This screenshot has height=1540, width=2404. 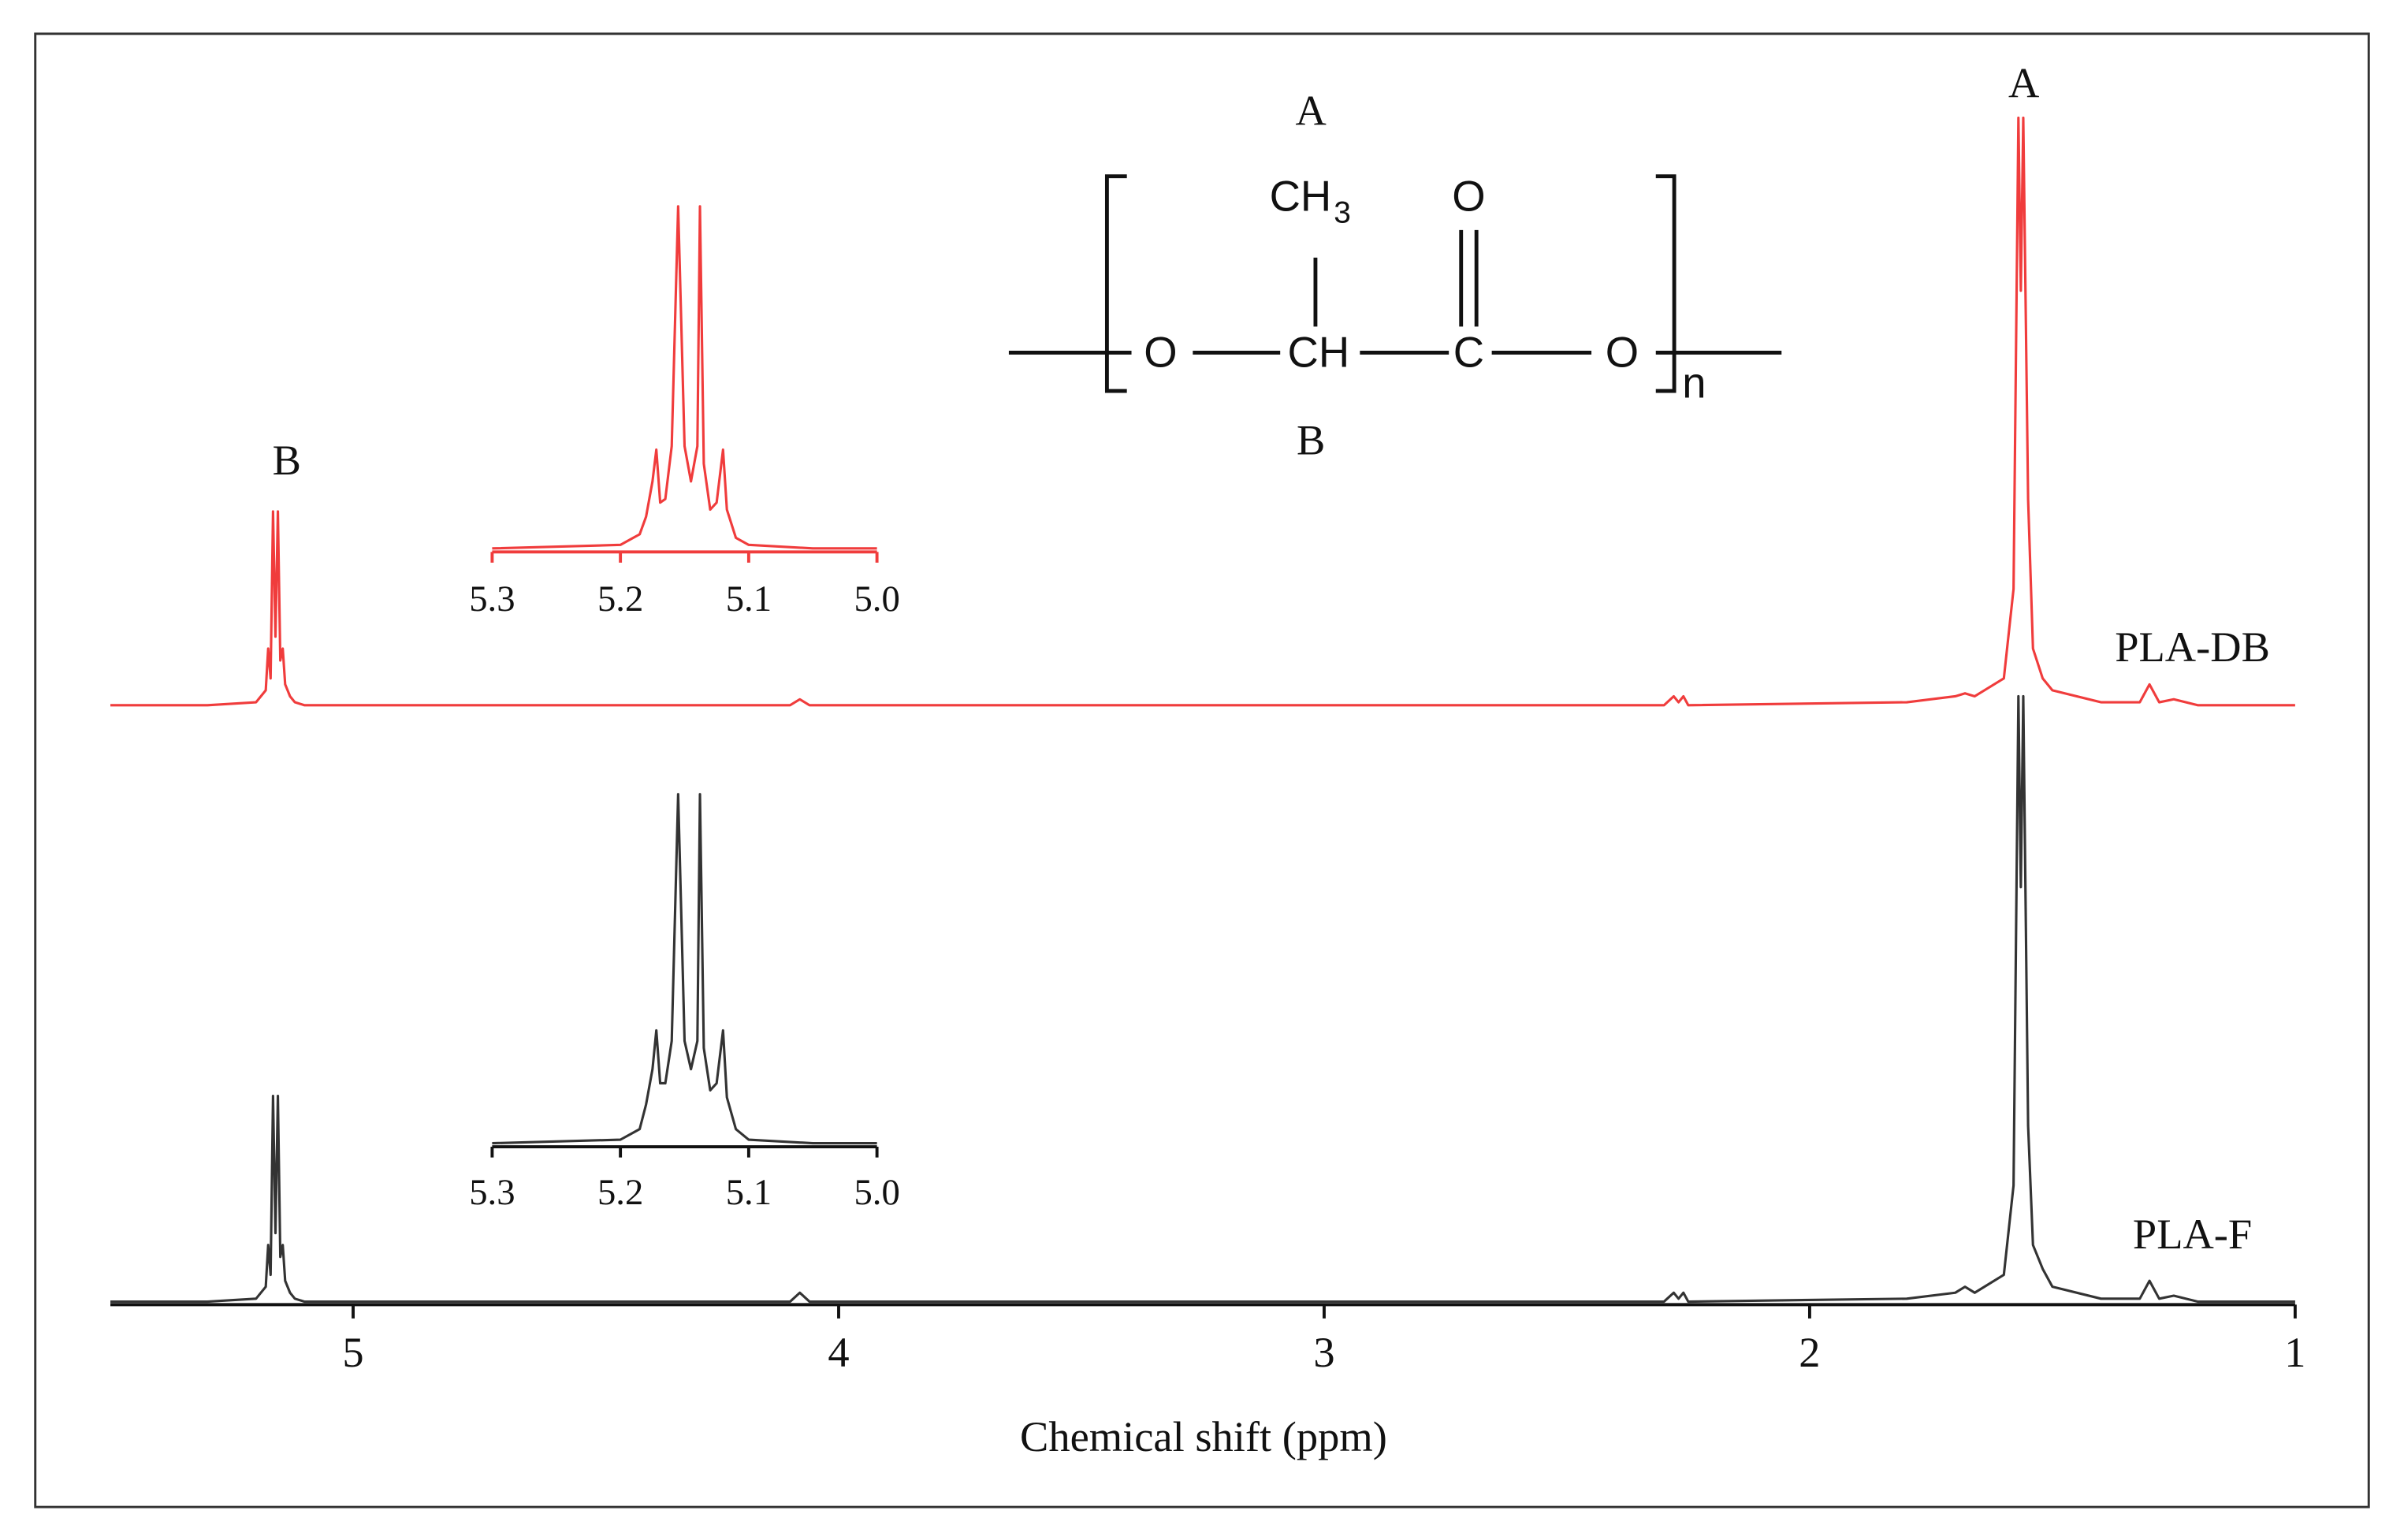 What do you see at coordinates (1810, 1352) in the screenshot?
I see `x-tick-label: 2` at bounding box center [1810, 1352].